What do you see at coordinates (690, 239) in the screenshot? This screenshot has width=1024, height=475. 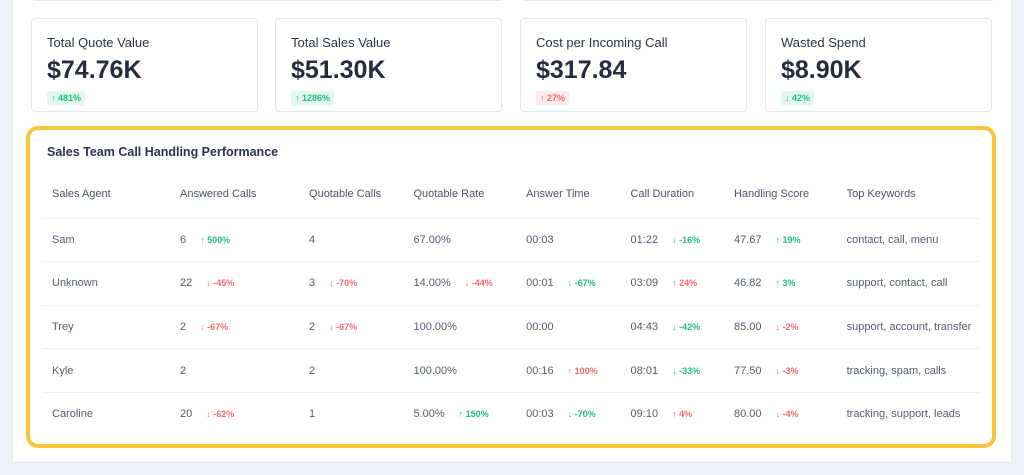 I see `delta-text: -16%` at bounding box center [690, 239].